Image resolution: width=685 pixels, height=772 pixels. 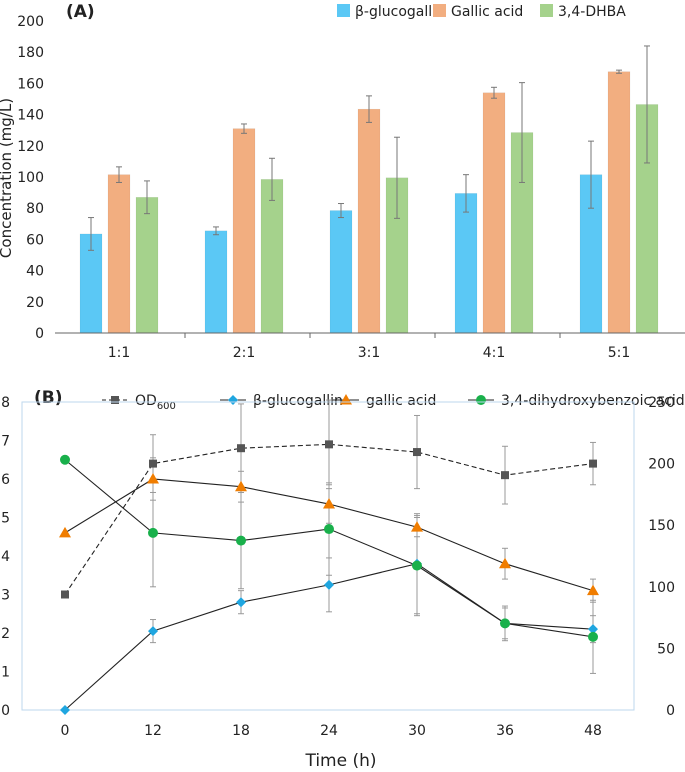 What do you see at coordinates (153, 731) in the screenshot?
I see `x-tick-label: 12` at bounding box center [153, 731].